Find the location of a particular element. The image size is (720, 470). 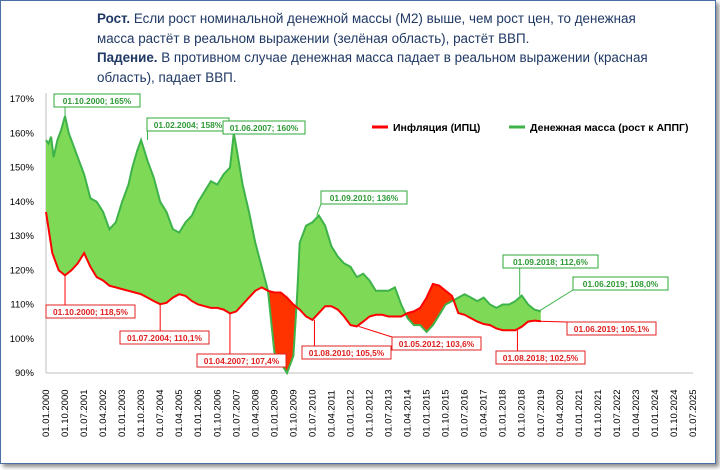

data-label: 01.02.2004; 158% is located at coordinates (188, 125).